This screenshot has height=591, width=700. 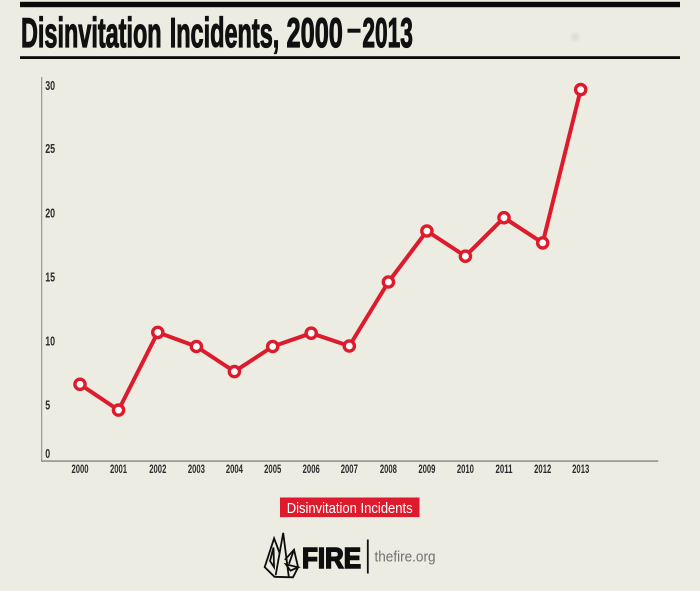 I want to click on svg-text: 15, so click(x=50, y=278).